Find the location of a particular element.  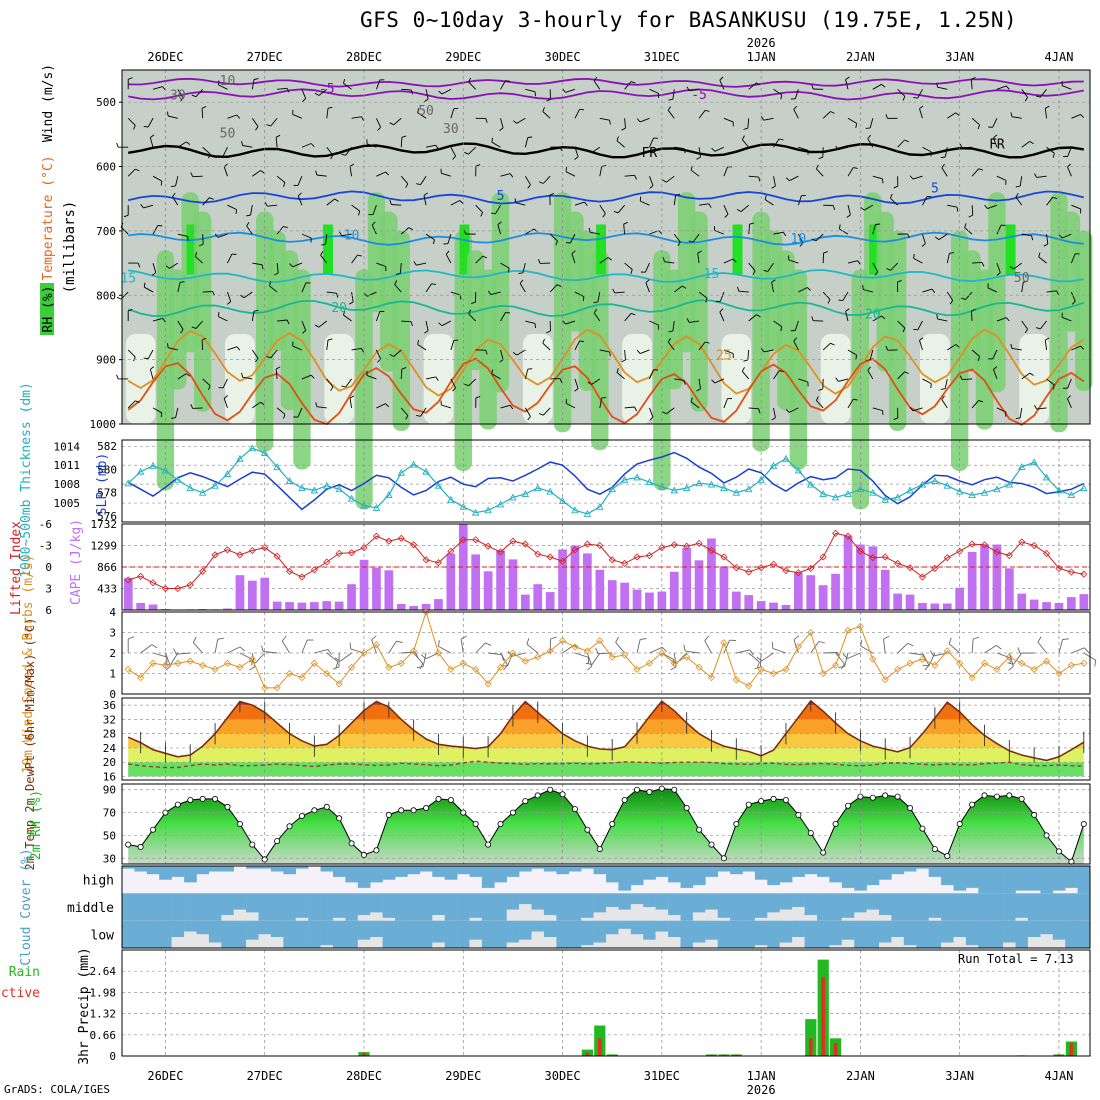

rh-dry-patch is located at coordinates (736, 378).